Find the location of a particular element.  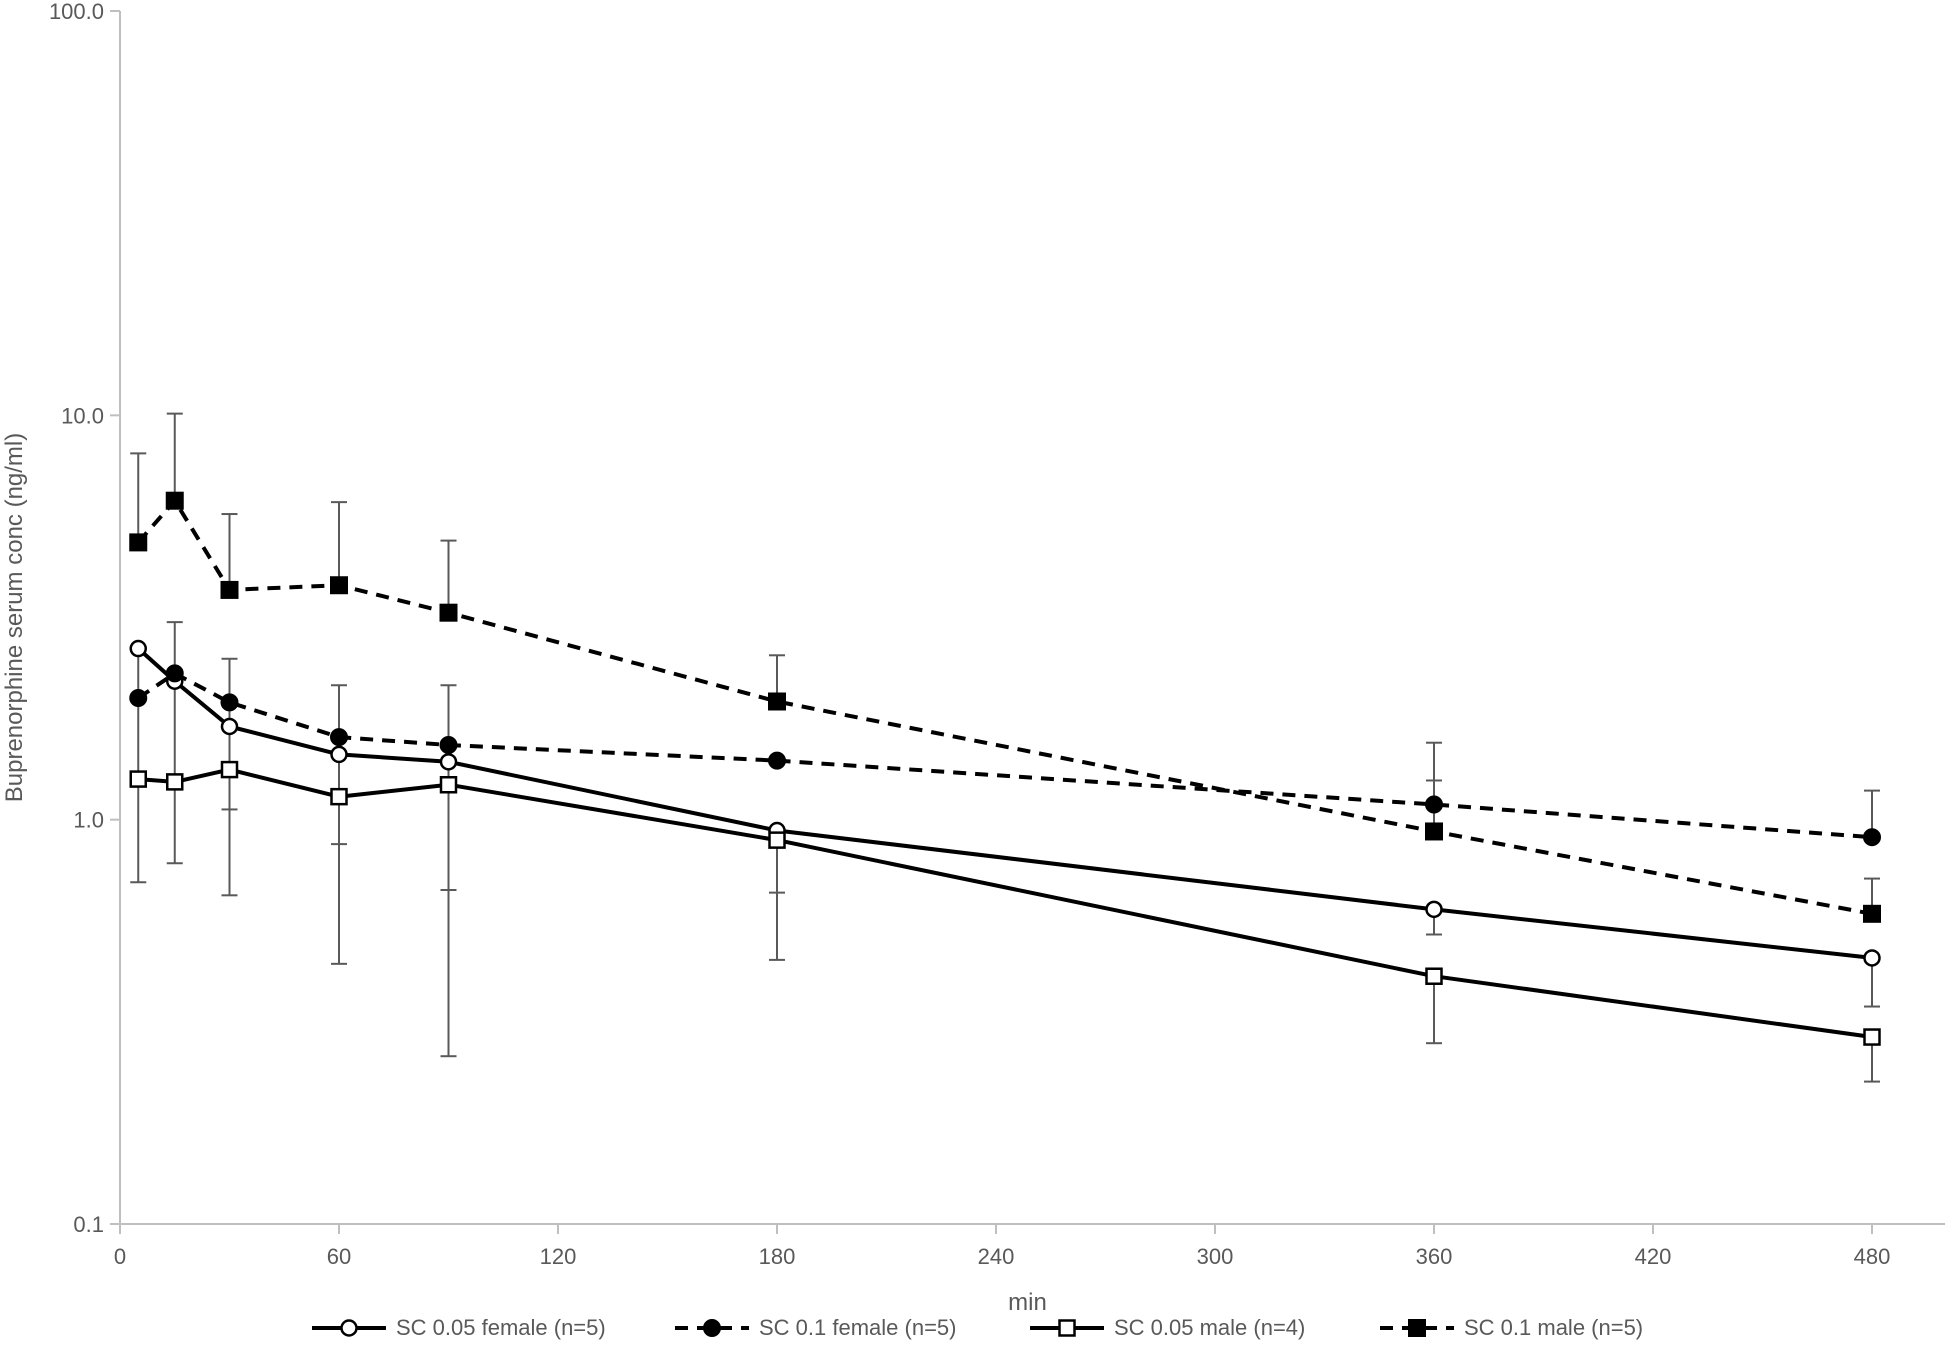

y-tick-label: 100.0 is located at coordinates (76, 12).